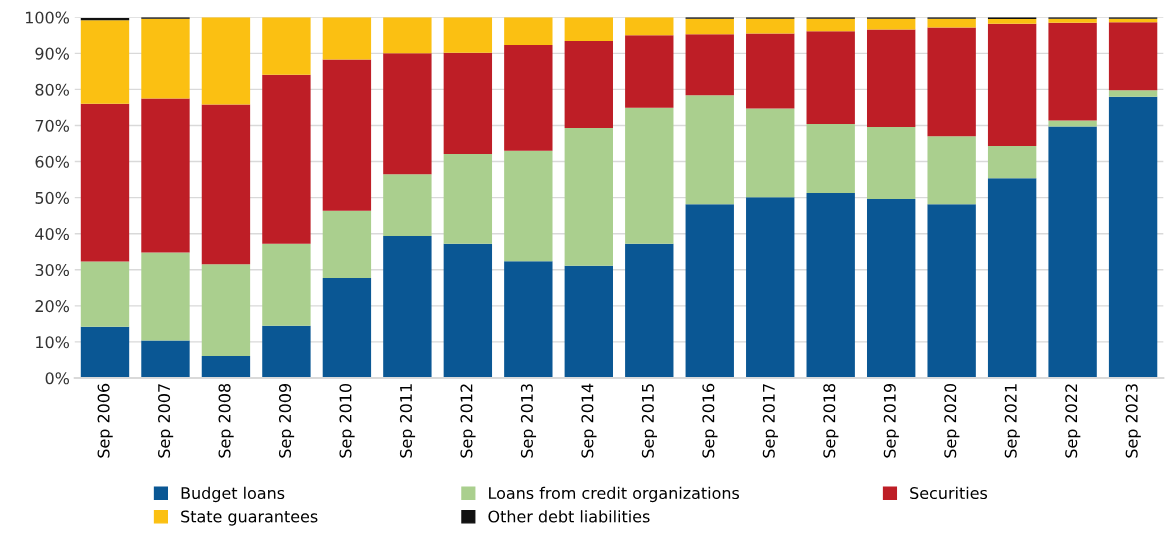 The height and width of the screenshot is (540, 1168). Describe the element at coordinates (226, 420) in the screenshot. I see `x-tick-label: Sep 2008` at that location.